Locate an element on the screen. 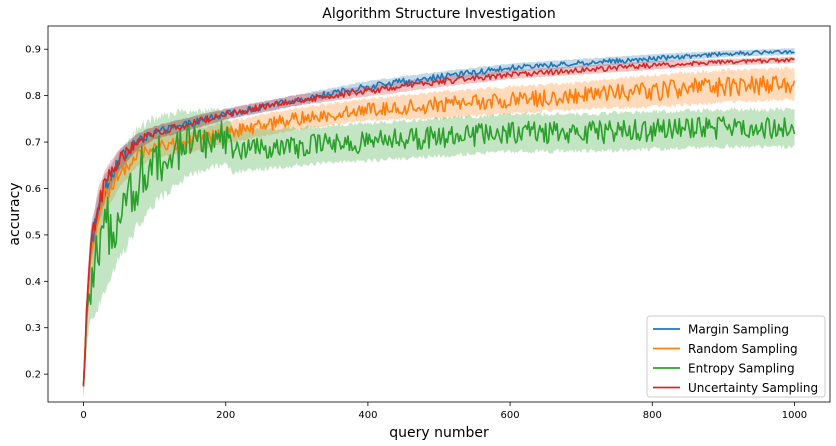  x-tick-label: 1000 is located at coordinates (794, 415).